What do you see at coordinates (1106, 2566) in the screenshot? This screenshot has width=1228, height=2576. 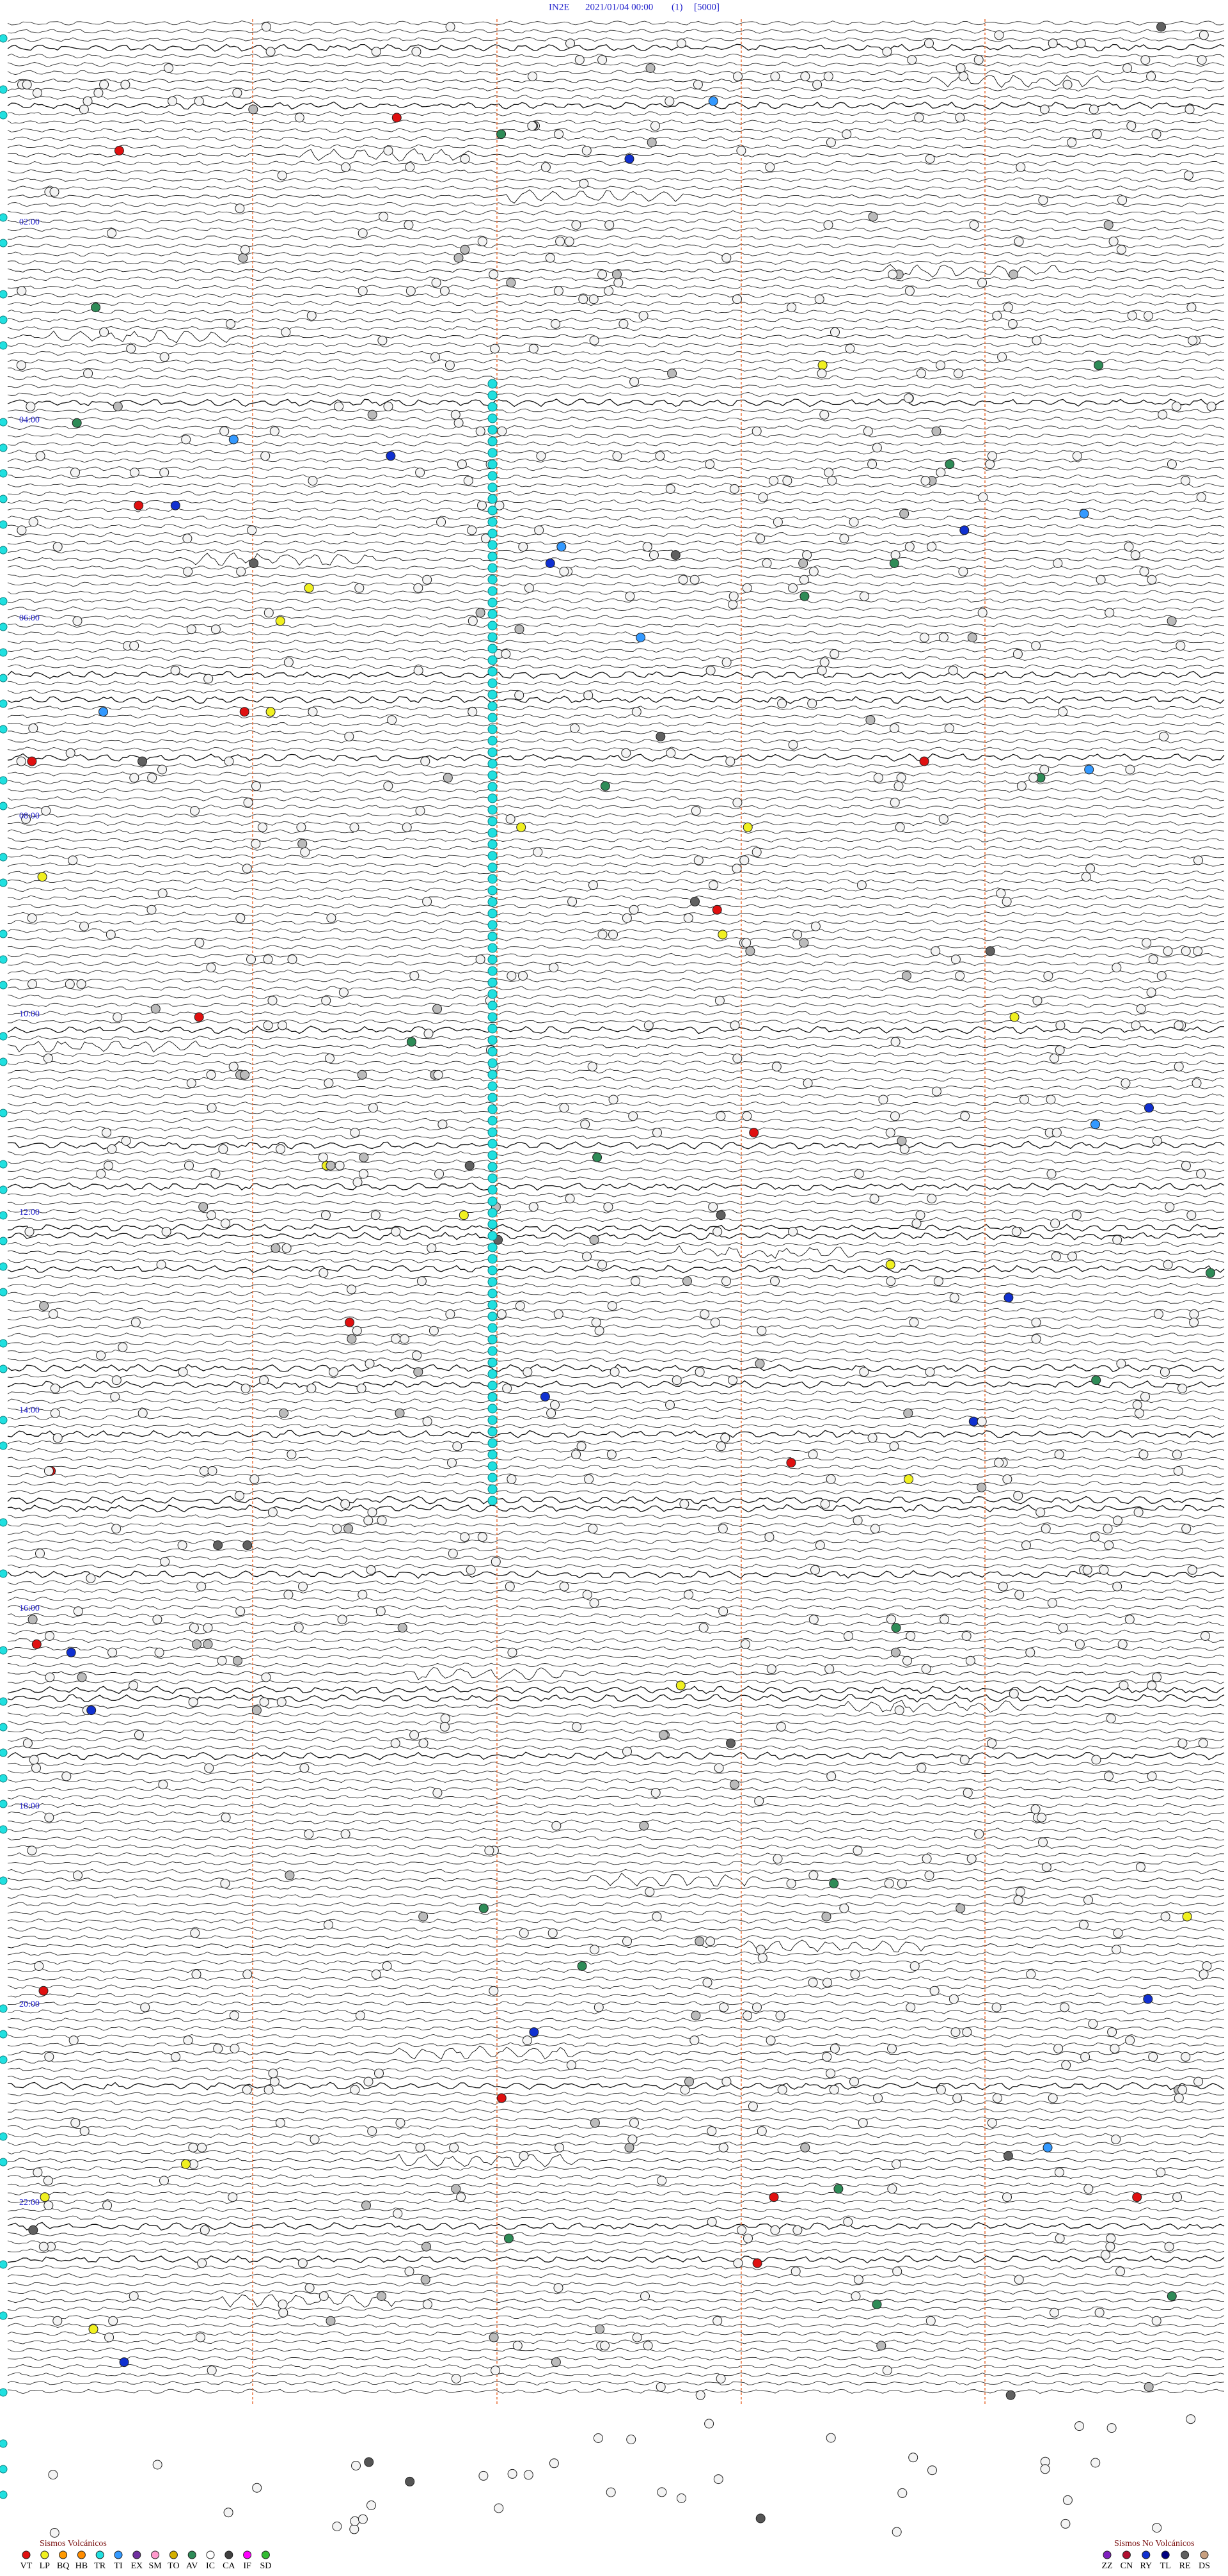 I see `legend-code: ZZ` at bounding box center [1106, 2566].